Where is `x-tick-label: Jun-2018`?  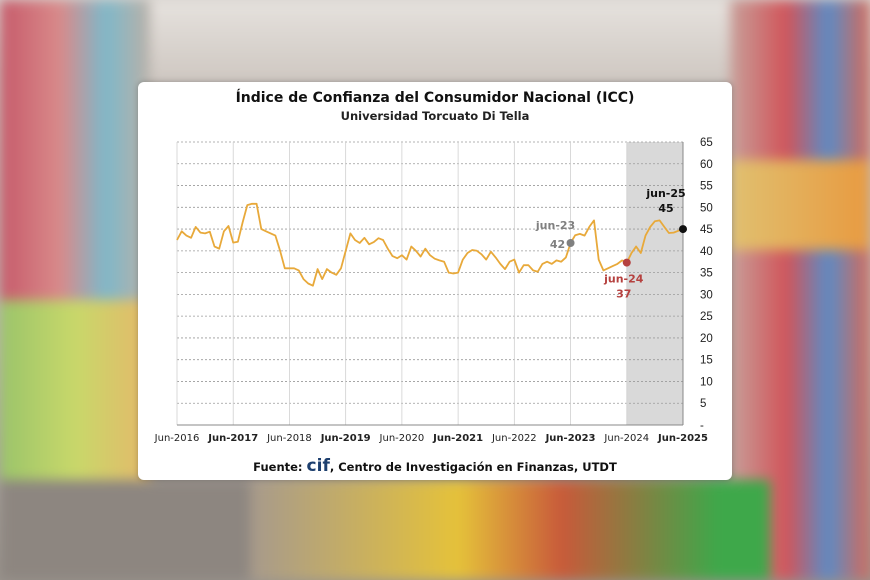 x-tick-label: Jun-2018 is located at coordinates (289, 438).